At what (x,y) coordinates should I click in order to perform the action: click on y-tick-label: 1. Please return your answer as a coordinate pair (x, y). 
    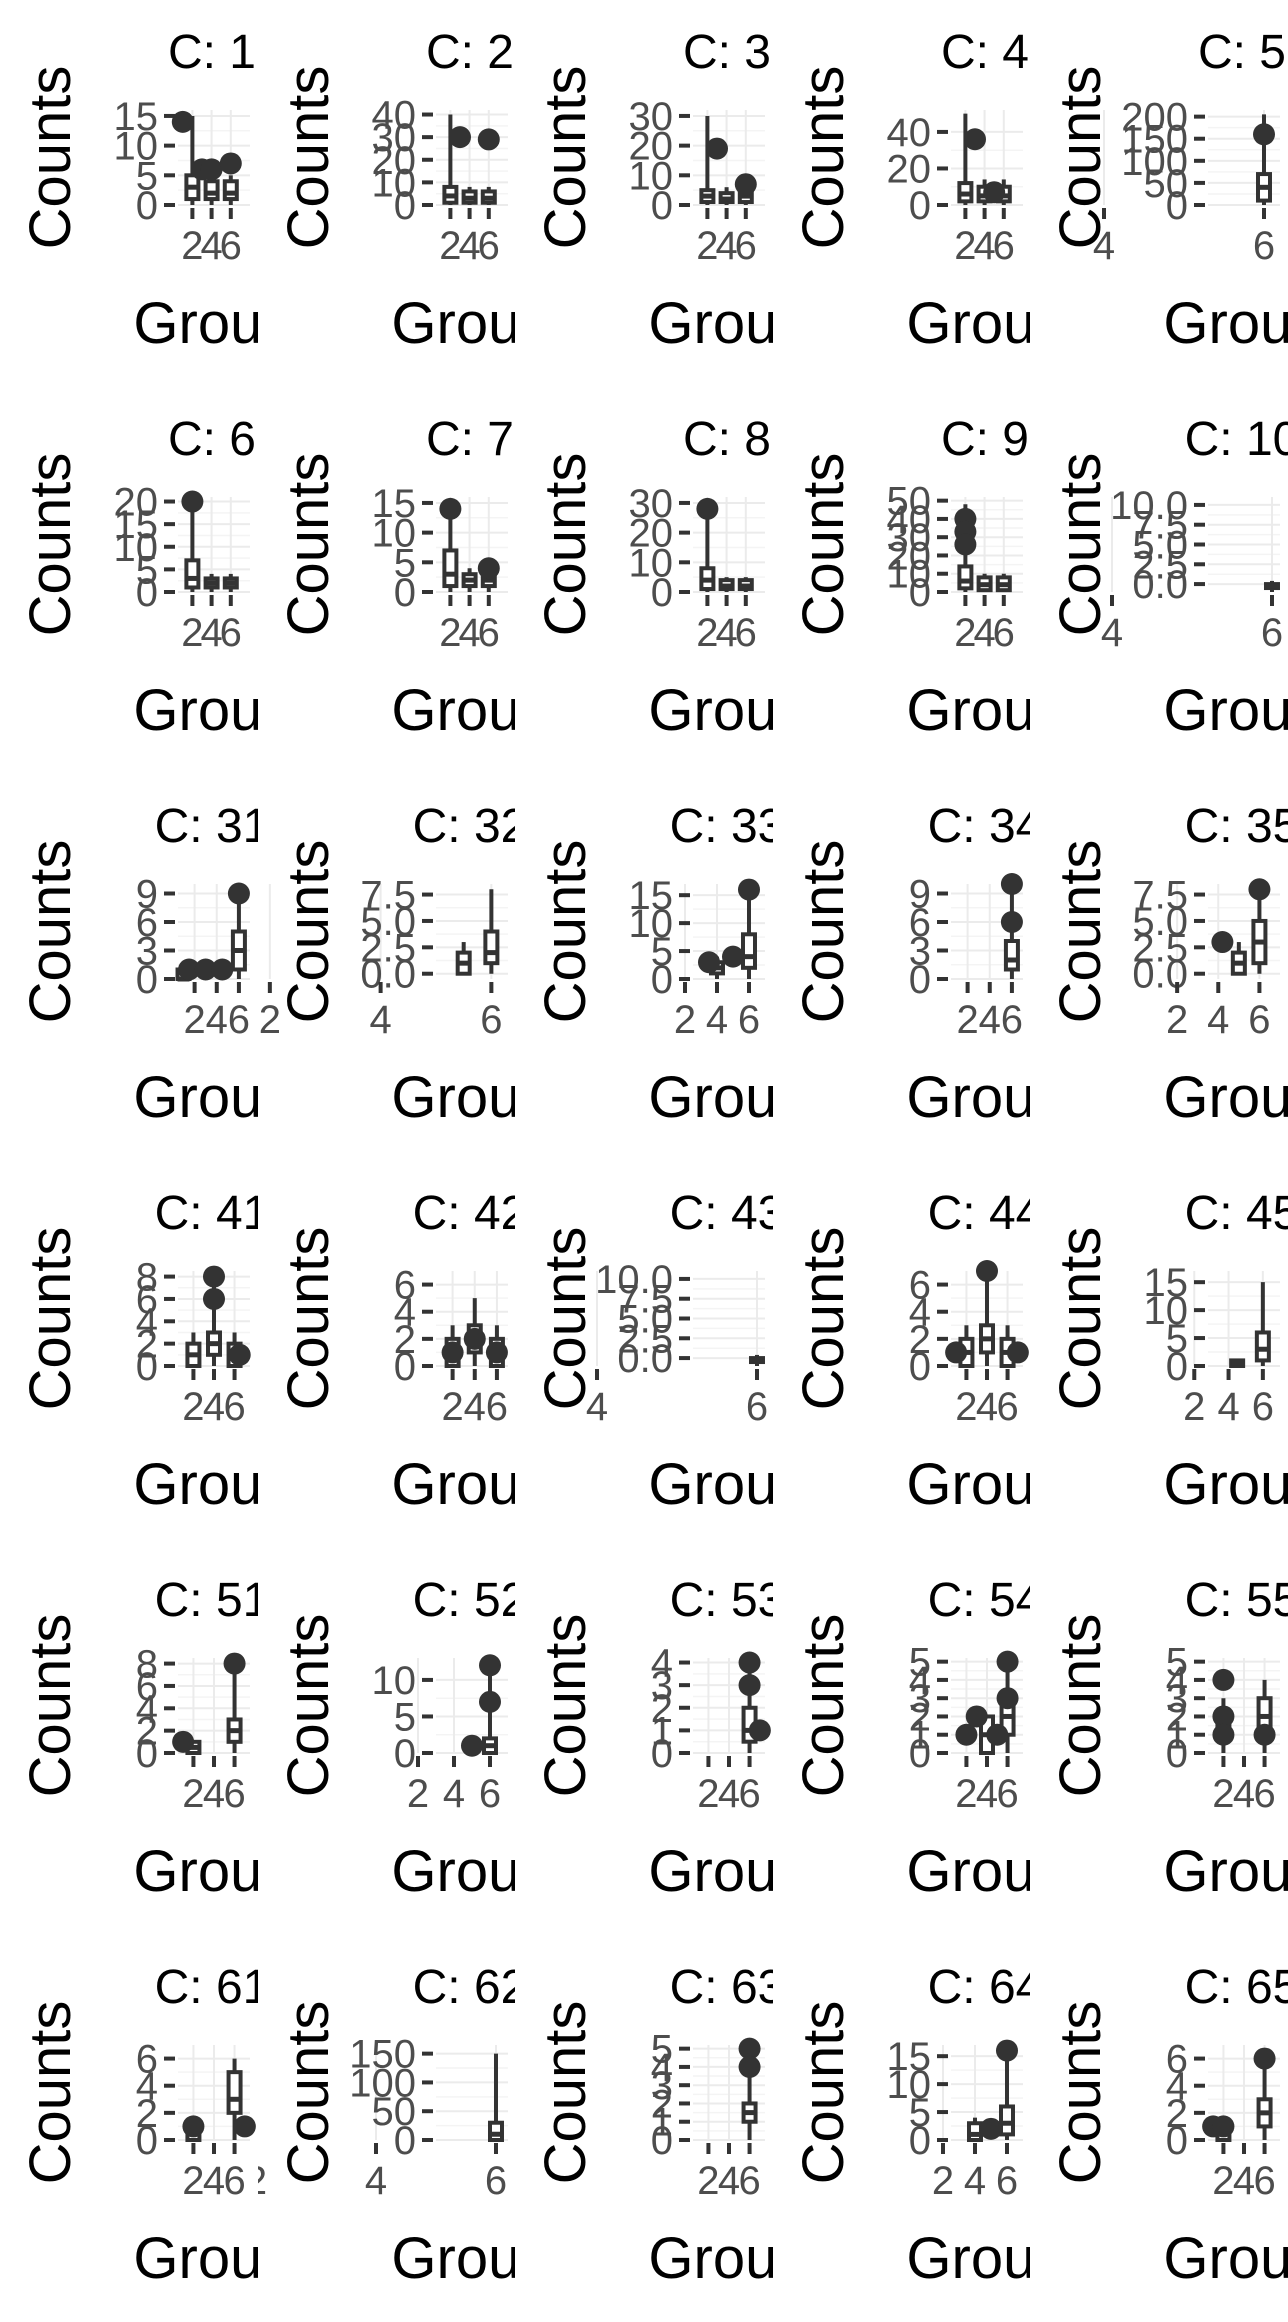
    Looking at the image, I should click on (920, 1736).